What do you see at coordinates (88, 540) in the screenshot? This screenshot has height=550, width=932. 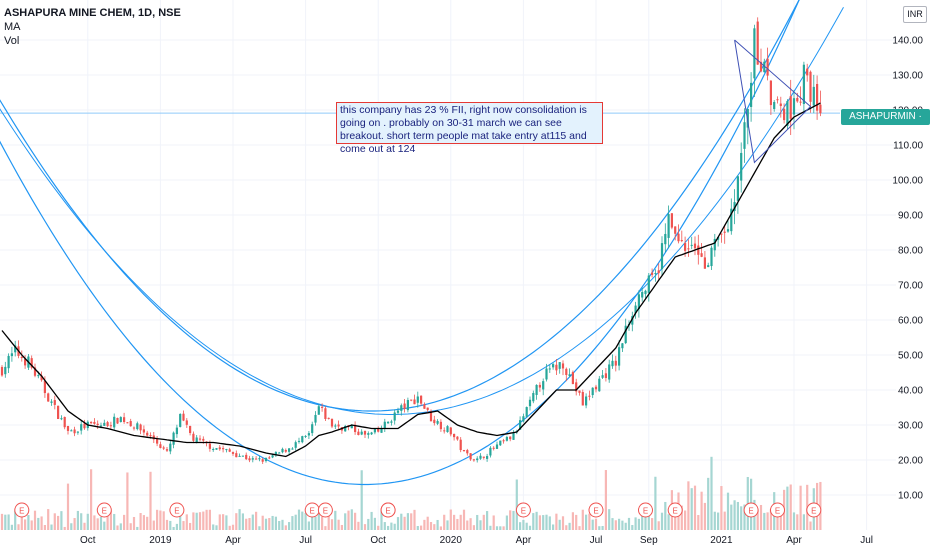 I see `x-tick-label: Oct` at bounding box center [88, 540].